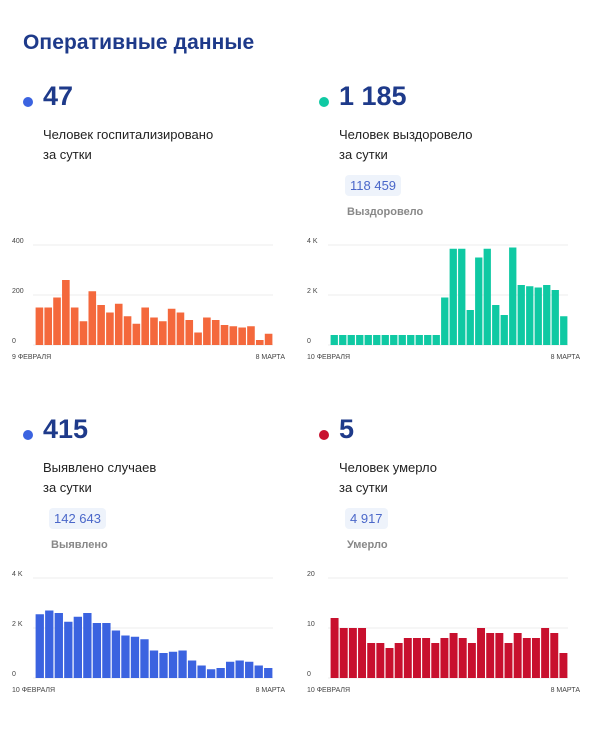 This screenshot has height=740, width=605. What do you see at coordinates (312, 241) in the screenshot?
I see `recovered-y-tick-label: 4 K` at bounding box center [312, 241].